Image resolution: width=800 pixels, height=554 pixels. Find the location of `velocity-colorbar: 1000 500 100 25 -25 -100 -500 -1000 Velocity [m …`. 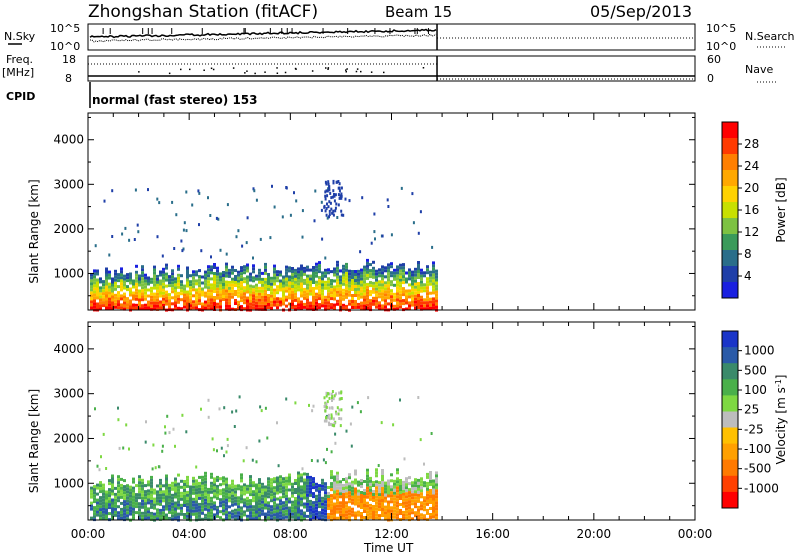

velocity-colorbar: 1000 500 100 25 -25 -100 -500 -1000 Velocity [m … is located at coordinates (755, 419).